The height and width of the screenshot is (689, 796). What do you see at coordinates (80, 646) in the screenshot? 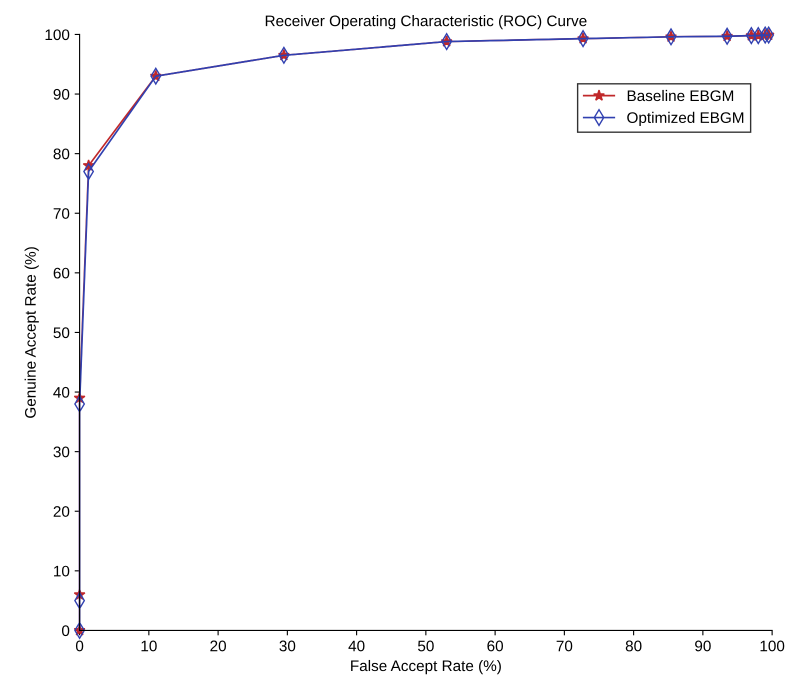
I see `x-tick-label: 0` at bounding box center [80, 646].